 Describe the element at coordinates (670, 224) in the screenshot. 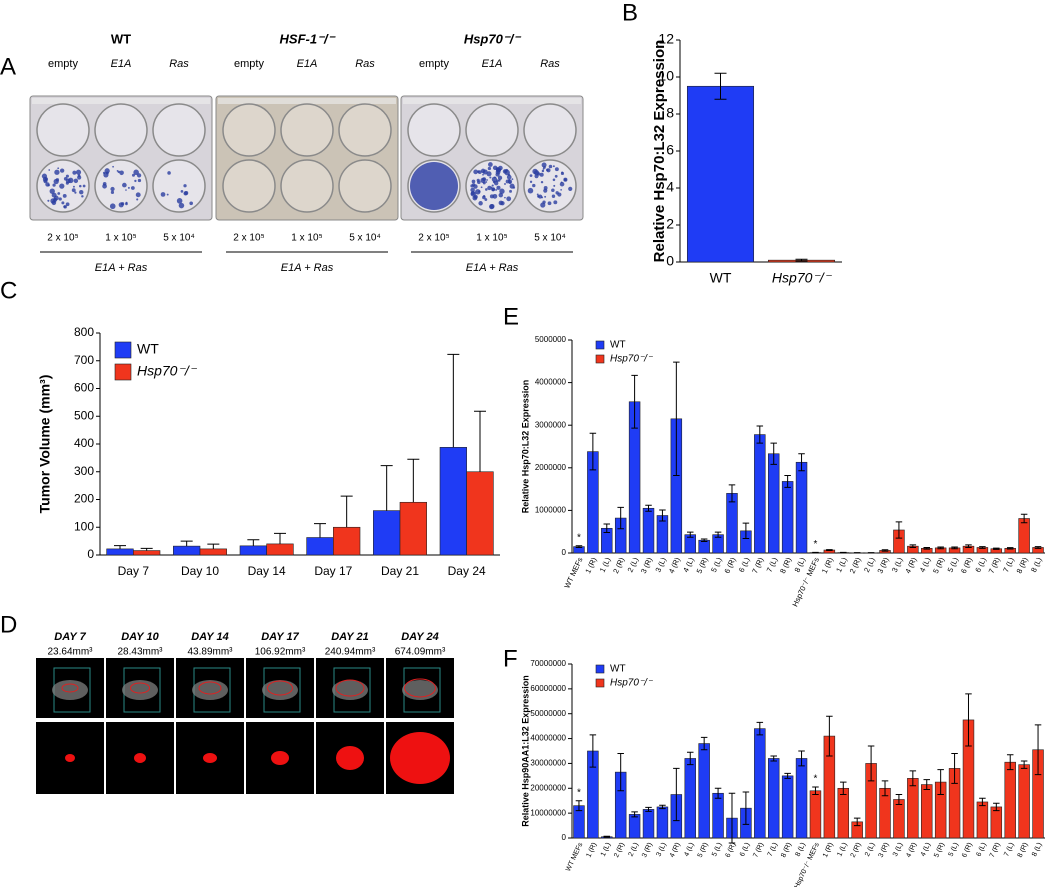

I see `y-tick-label: 2` at that location.